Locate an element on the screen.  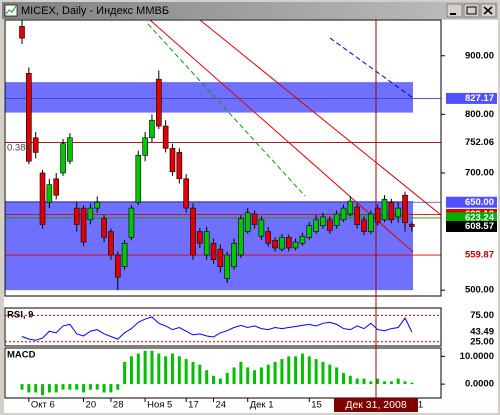
x-tick-label: 24 is located at coordinates (221, 405).